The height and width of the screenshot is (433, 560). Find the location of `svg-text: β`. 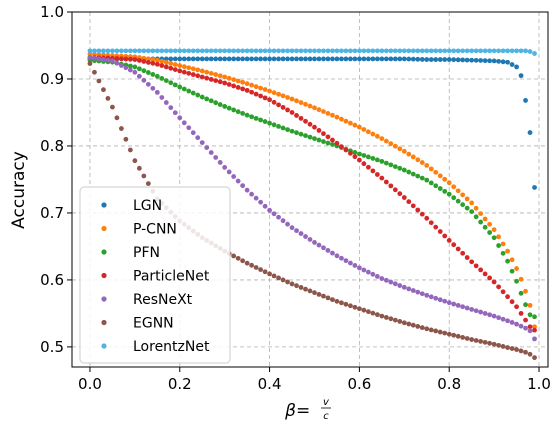

svg-text: β is located at coordinates (290, 411).